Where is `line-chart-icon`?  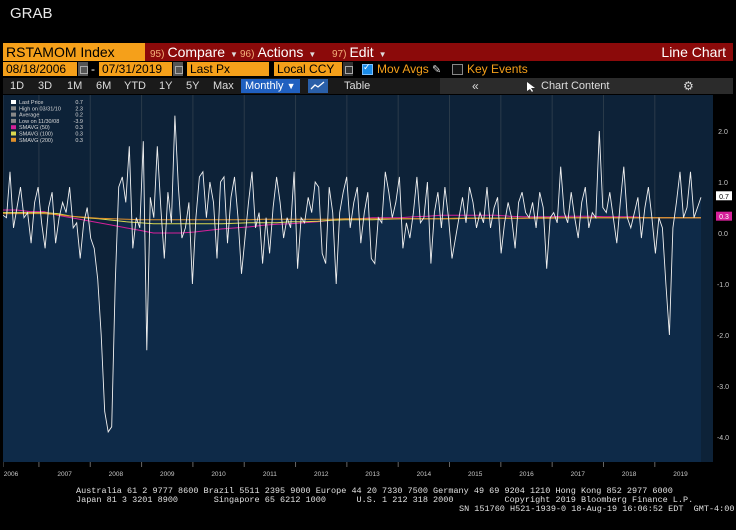
line-chart-icon is located at coordinates (318, 86).